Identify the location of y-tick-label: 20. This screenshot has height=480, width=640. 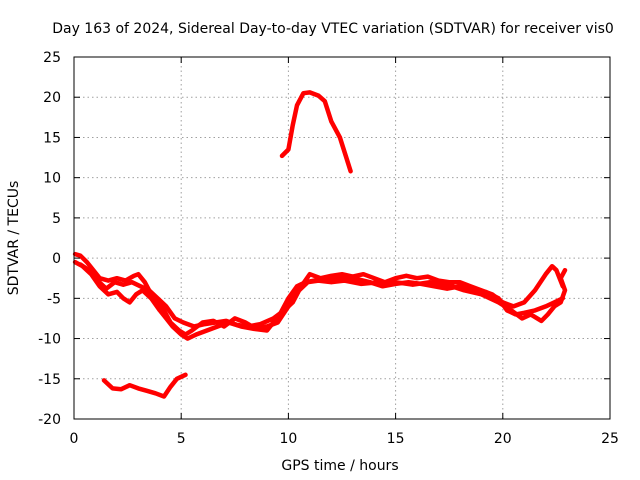
(52, 98).